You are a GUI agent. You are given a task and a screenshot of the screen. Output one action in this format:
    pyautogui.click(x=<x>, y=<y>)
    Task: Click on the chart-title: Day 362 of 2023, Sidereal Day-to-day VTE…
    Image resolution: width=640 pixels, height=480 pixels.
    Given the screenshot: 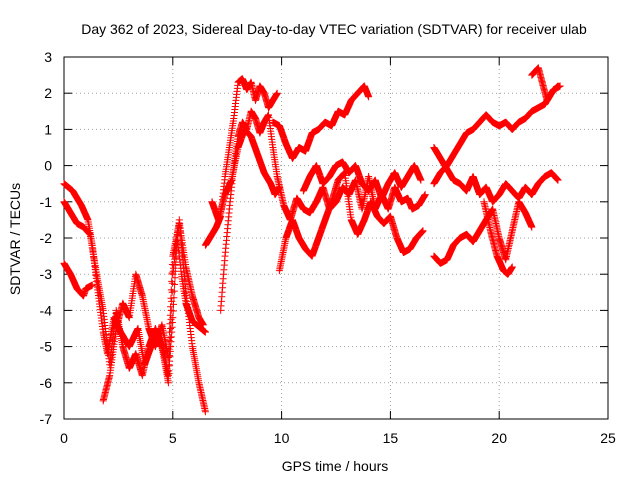 What is the action you would take?
    pyautogui.click(x=334, y=29)
    